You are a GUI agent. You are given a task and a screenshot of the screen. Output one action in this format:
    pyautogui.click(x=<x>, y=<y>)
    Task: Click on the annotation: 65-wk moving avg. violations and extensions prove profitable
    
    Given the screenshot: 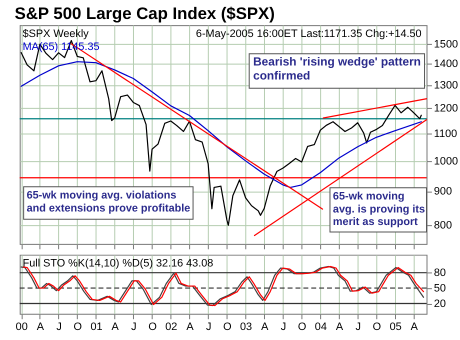 What is the action you would take?
    pyautogui.click(x=108, y=202)
    